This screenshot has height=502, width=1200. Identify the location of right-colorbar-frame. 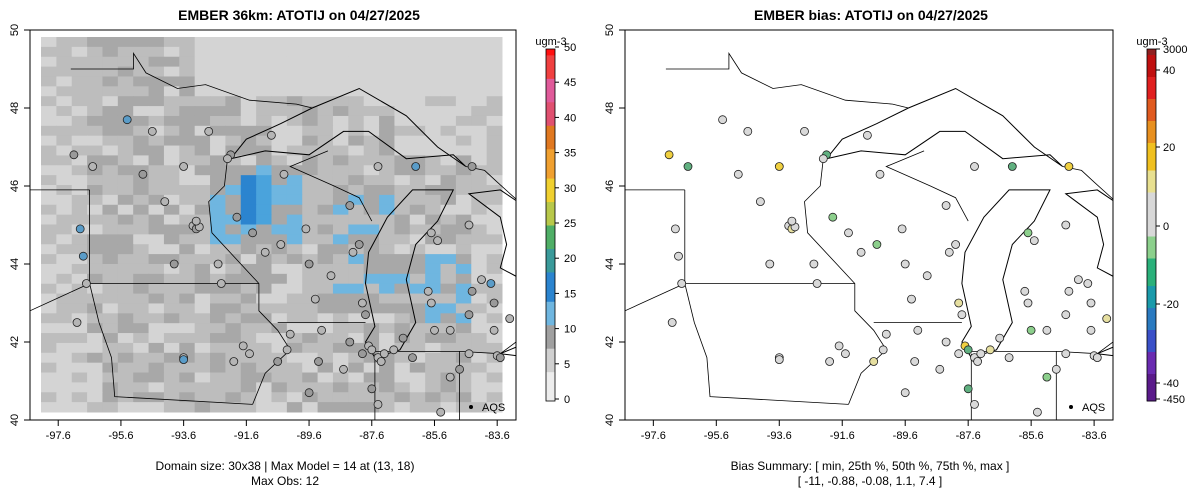
(1151, 225).